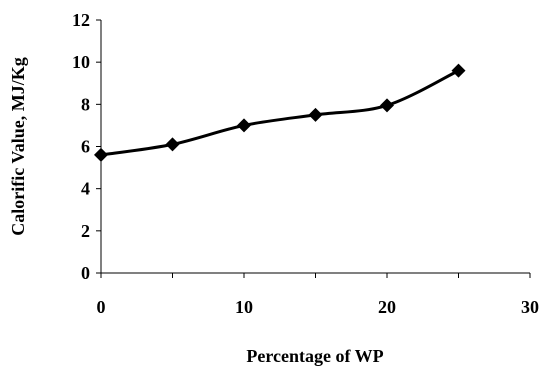 The height and width of the screenshot is (372, 547). What do you see at coordinates (85, 104) in the screenshot?
I see `y-tick-label: 8` at bounding box center [85, 104].